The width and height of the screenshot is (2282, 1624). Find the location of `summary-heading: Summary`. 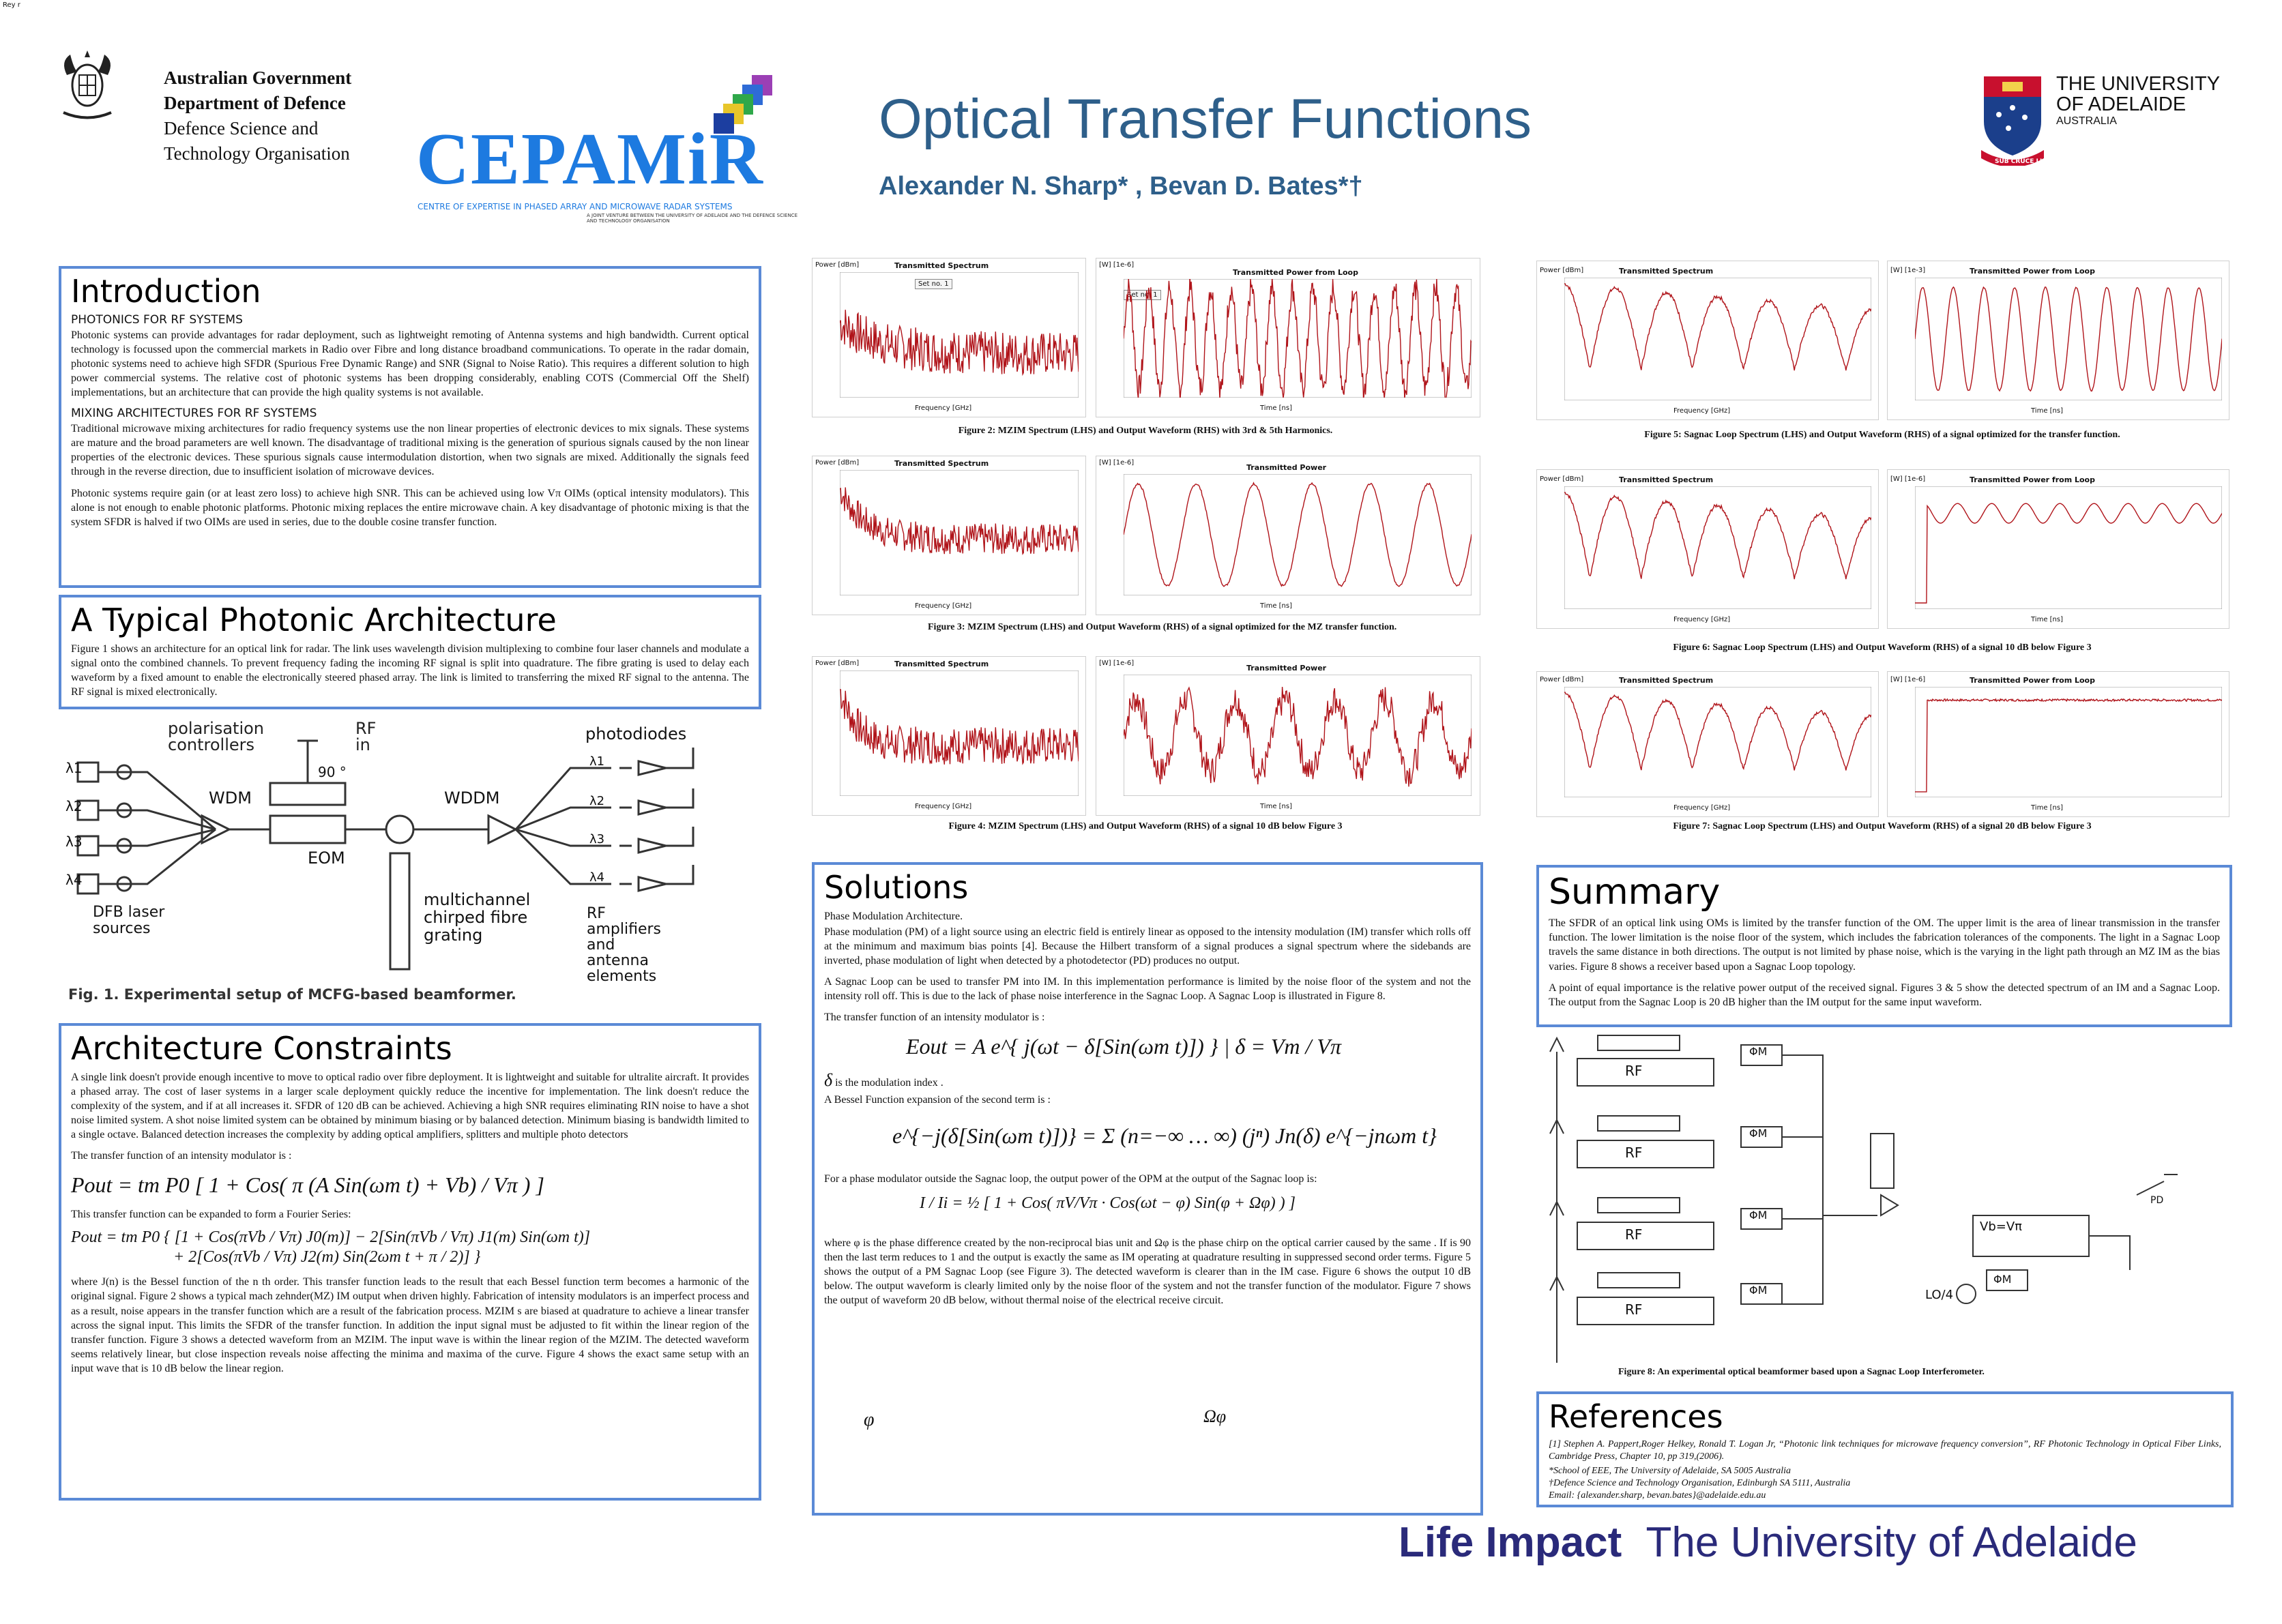

summary-heading: Summary is located at coordinates (1635, 892).